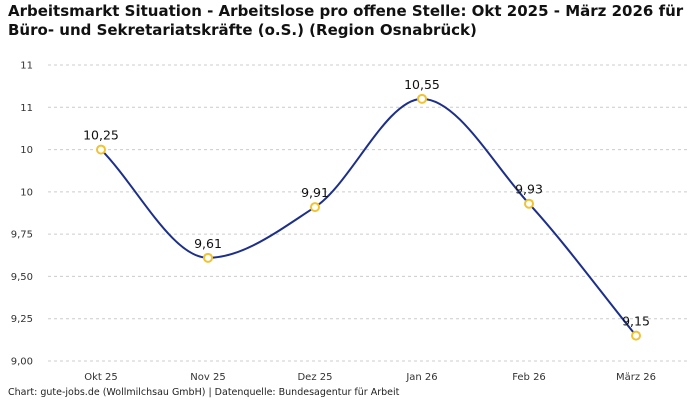 The width and height of the screenshot is (700, 400). Describe the element at coordinates (636, 377) in the screenshot. I see `x-tick-label: März 26` at that location.